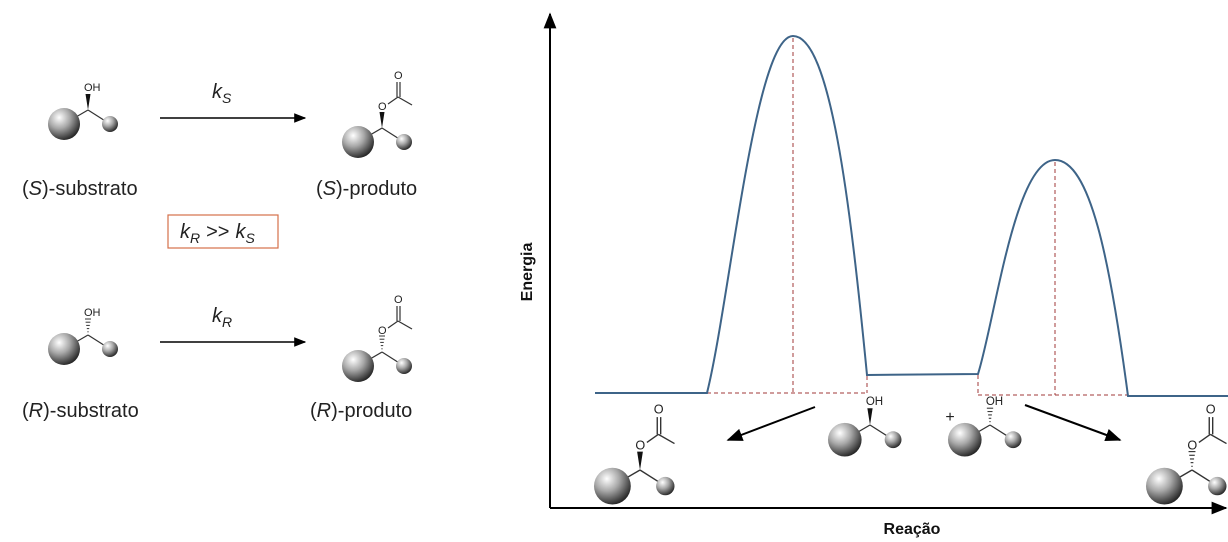 The width and height of the screenshot is (1228, 542). Describe the element at coordinates (217, 233) in the screenshot. I see `comparison: kR >> kS` at that location.